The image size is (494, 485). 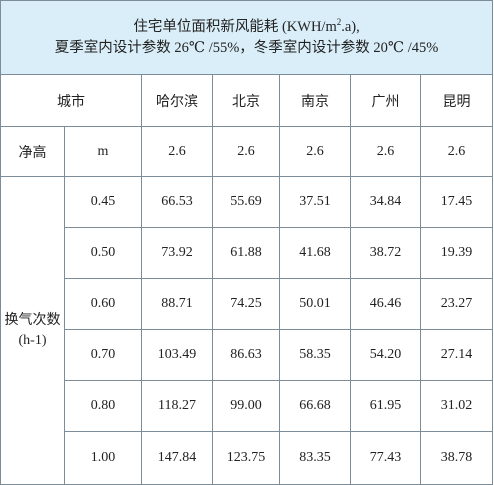 I want to click on air-change-rate: 1.00, so click(x=103, y=458).